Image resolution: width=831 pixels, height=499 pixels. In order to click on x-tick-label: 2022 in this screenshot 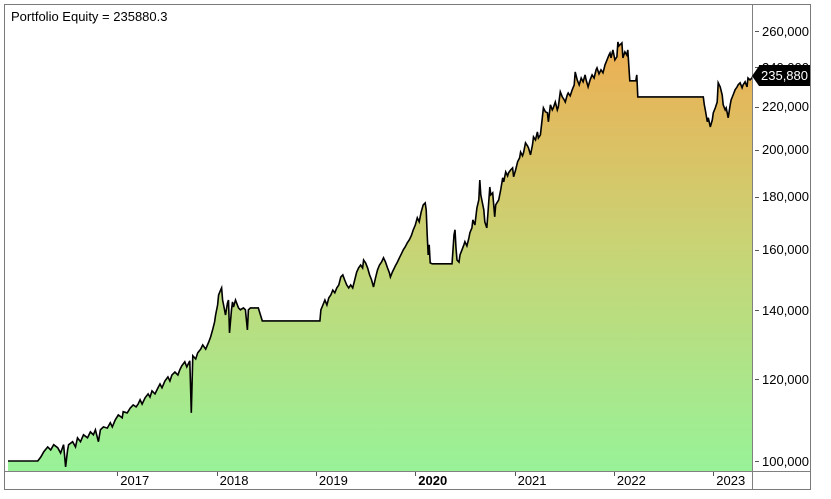, I will do `click(631, 480)`.